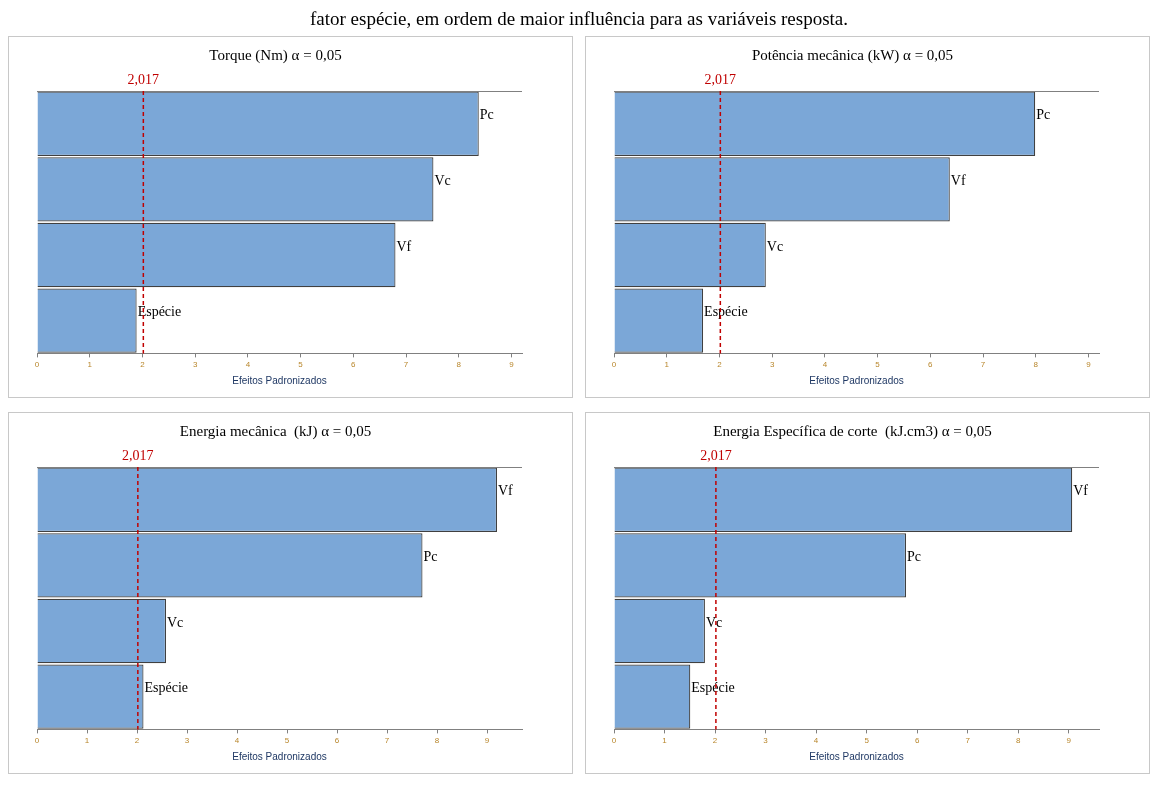  Describe the element at coordinates (852, 55) in the screenshot. I see `chart-title: Potência mecânica (kW) α = 0,05` at that location.